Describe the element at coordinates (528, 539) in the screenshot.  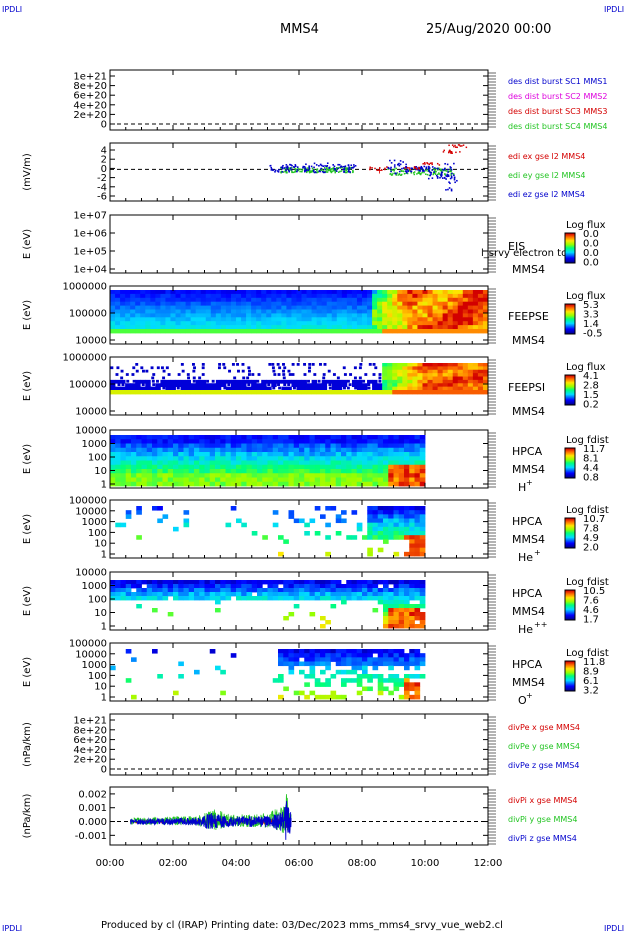
I see `spacecraft-label: MMS4` at that location.